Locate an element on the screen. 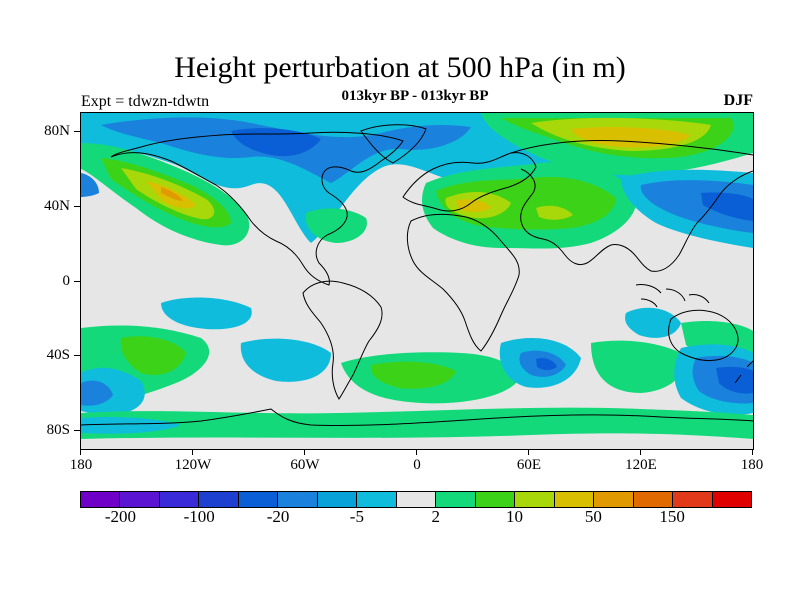 This screenshot has height=600, width=800. lat-label-80n: 80N is located at coordinates (57, 131).